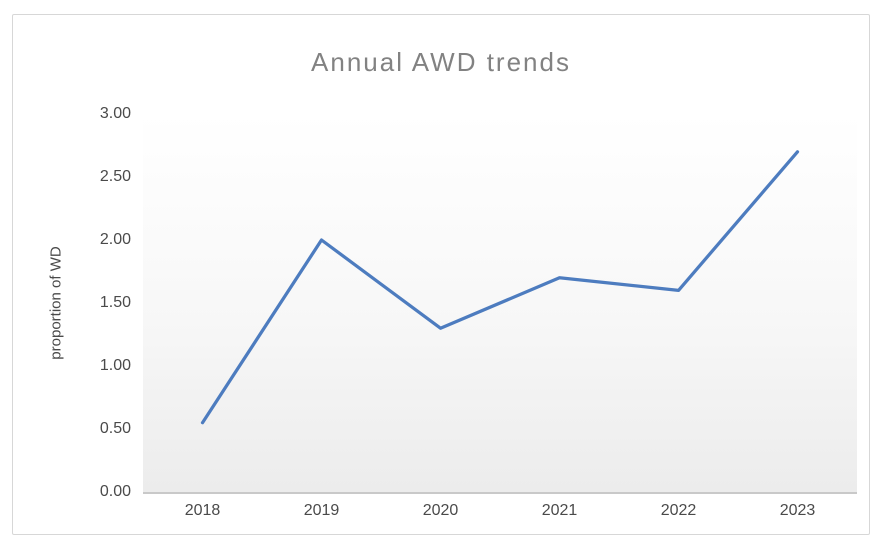  What do you see at coordinates (440, 510) in the screenshot?
I see `x-tick-label: 2020` at bounding box center [440, 510].